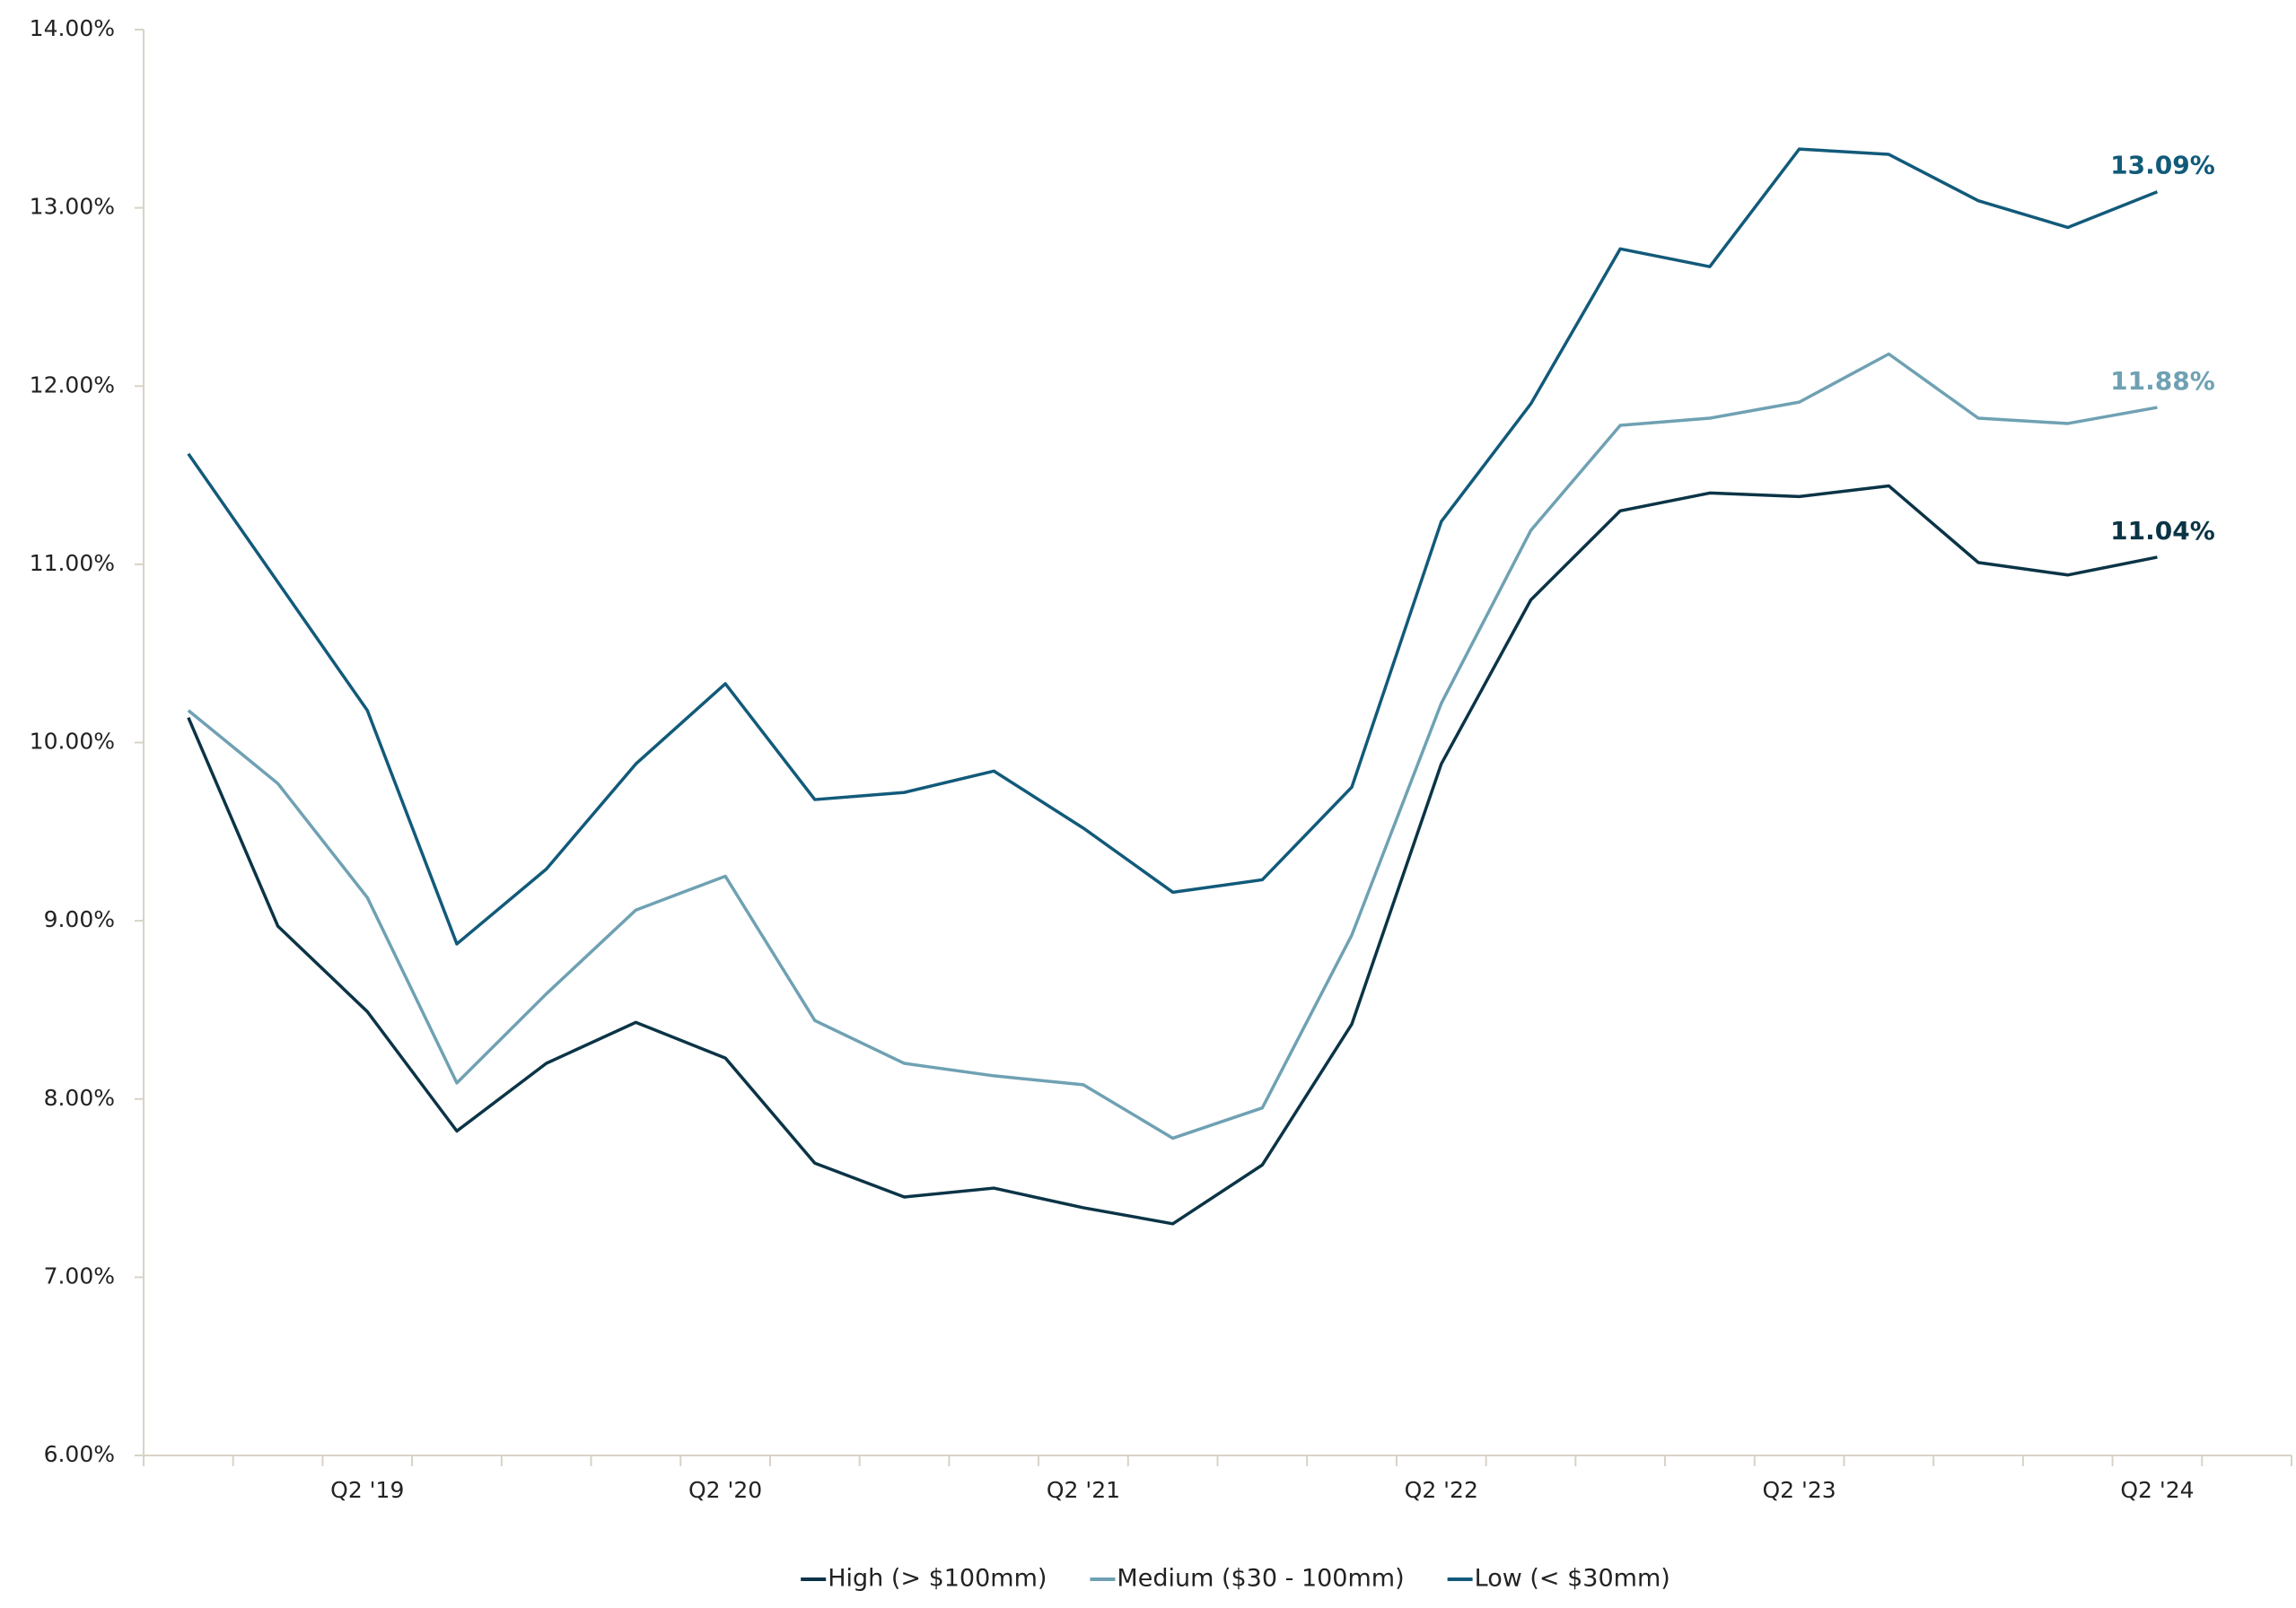 This screenshot has height=1608, width=2296. What do you see at coordinates (79, 919) in the screenshot?
I see `y-tick-label: 9.00%` at bounding box center [79, 919].